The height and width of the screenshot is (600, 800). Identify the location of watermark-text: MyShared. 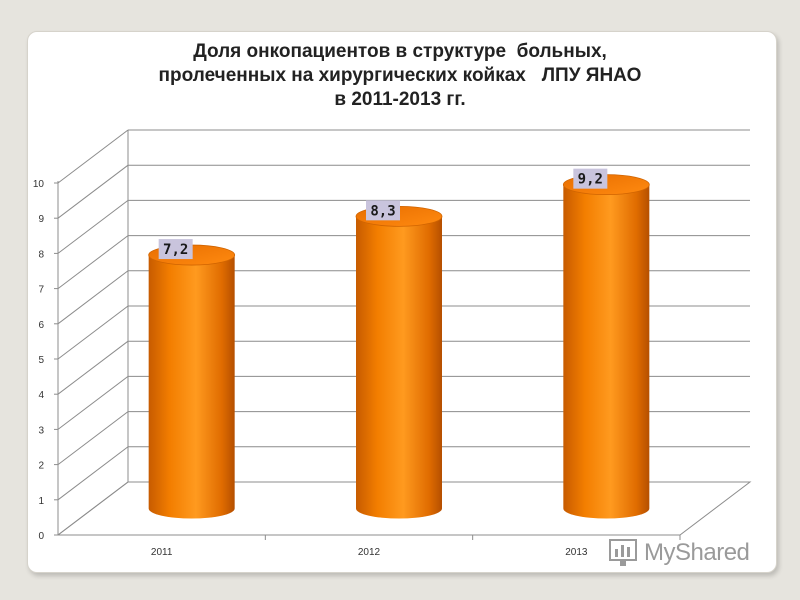
(697, 552).